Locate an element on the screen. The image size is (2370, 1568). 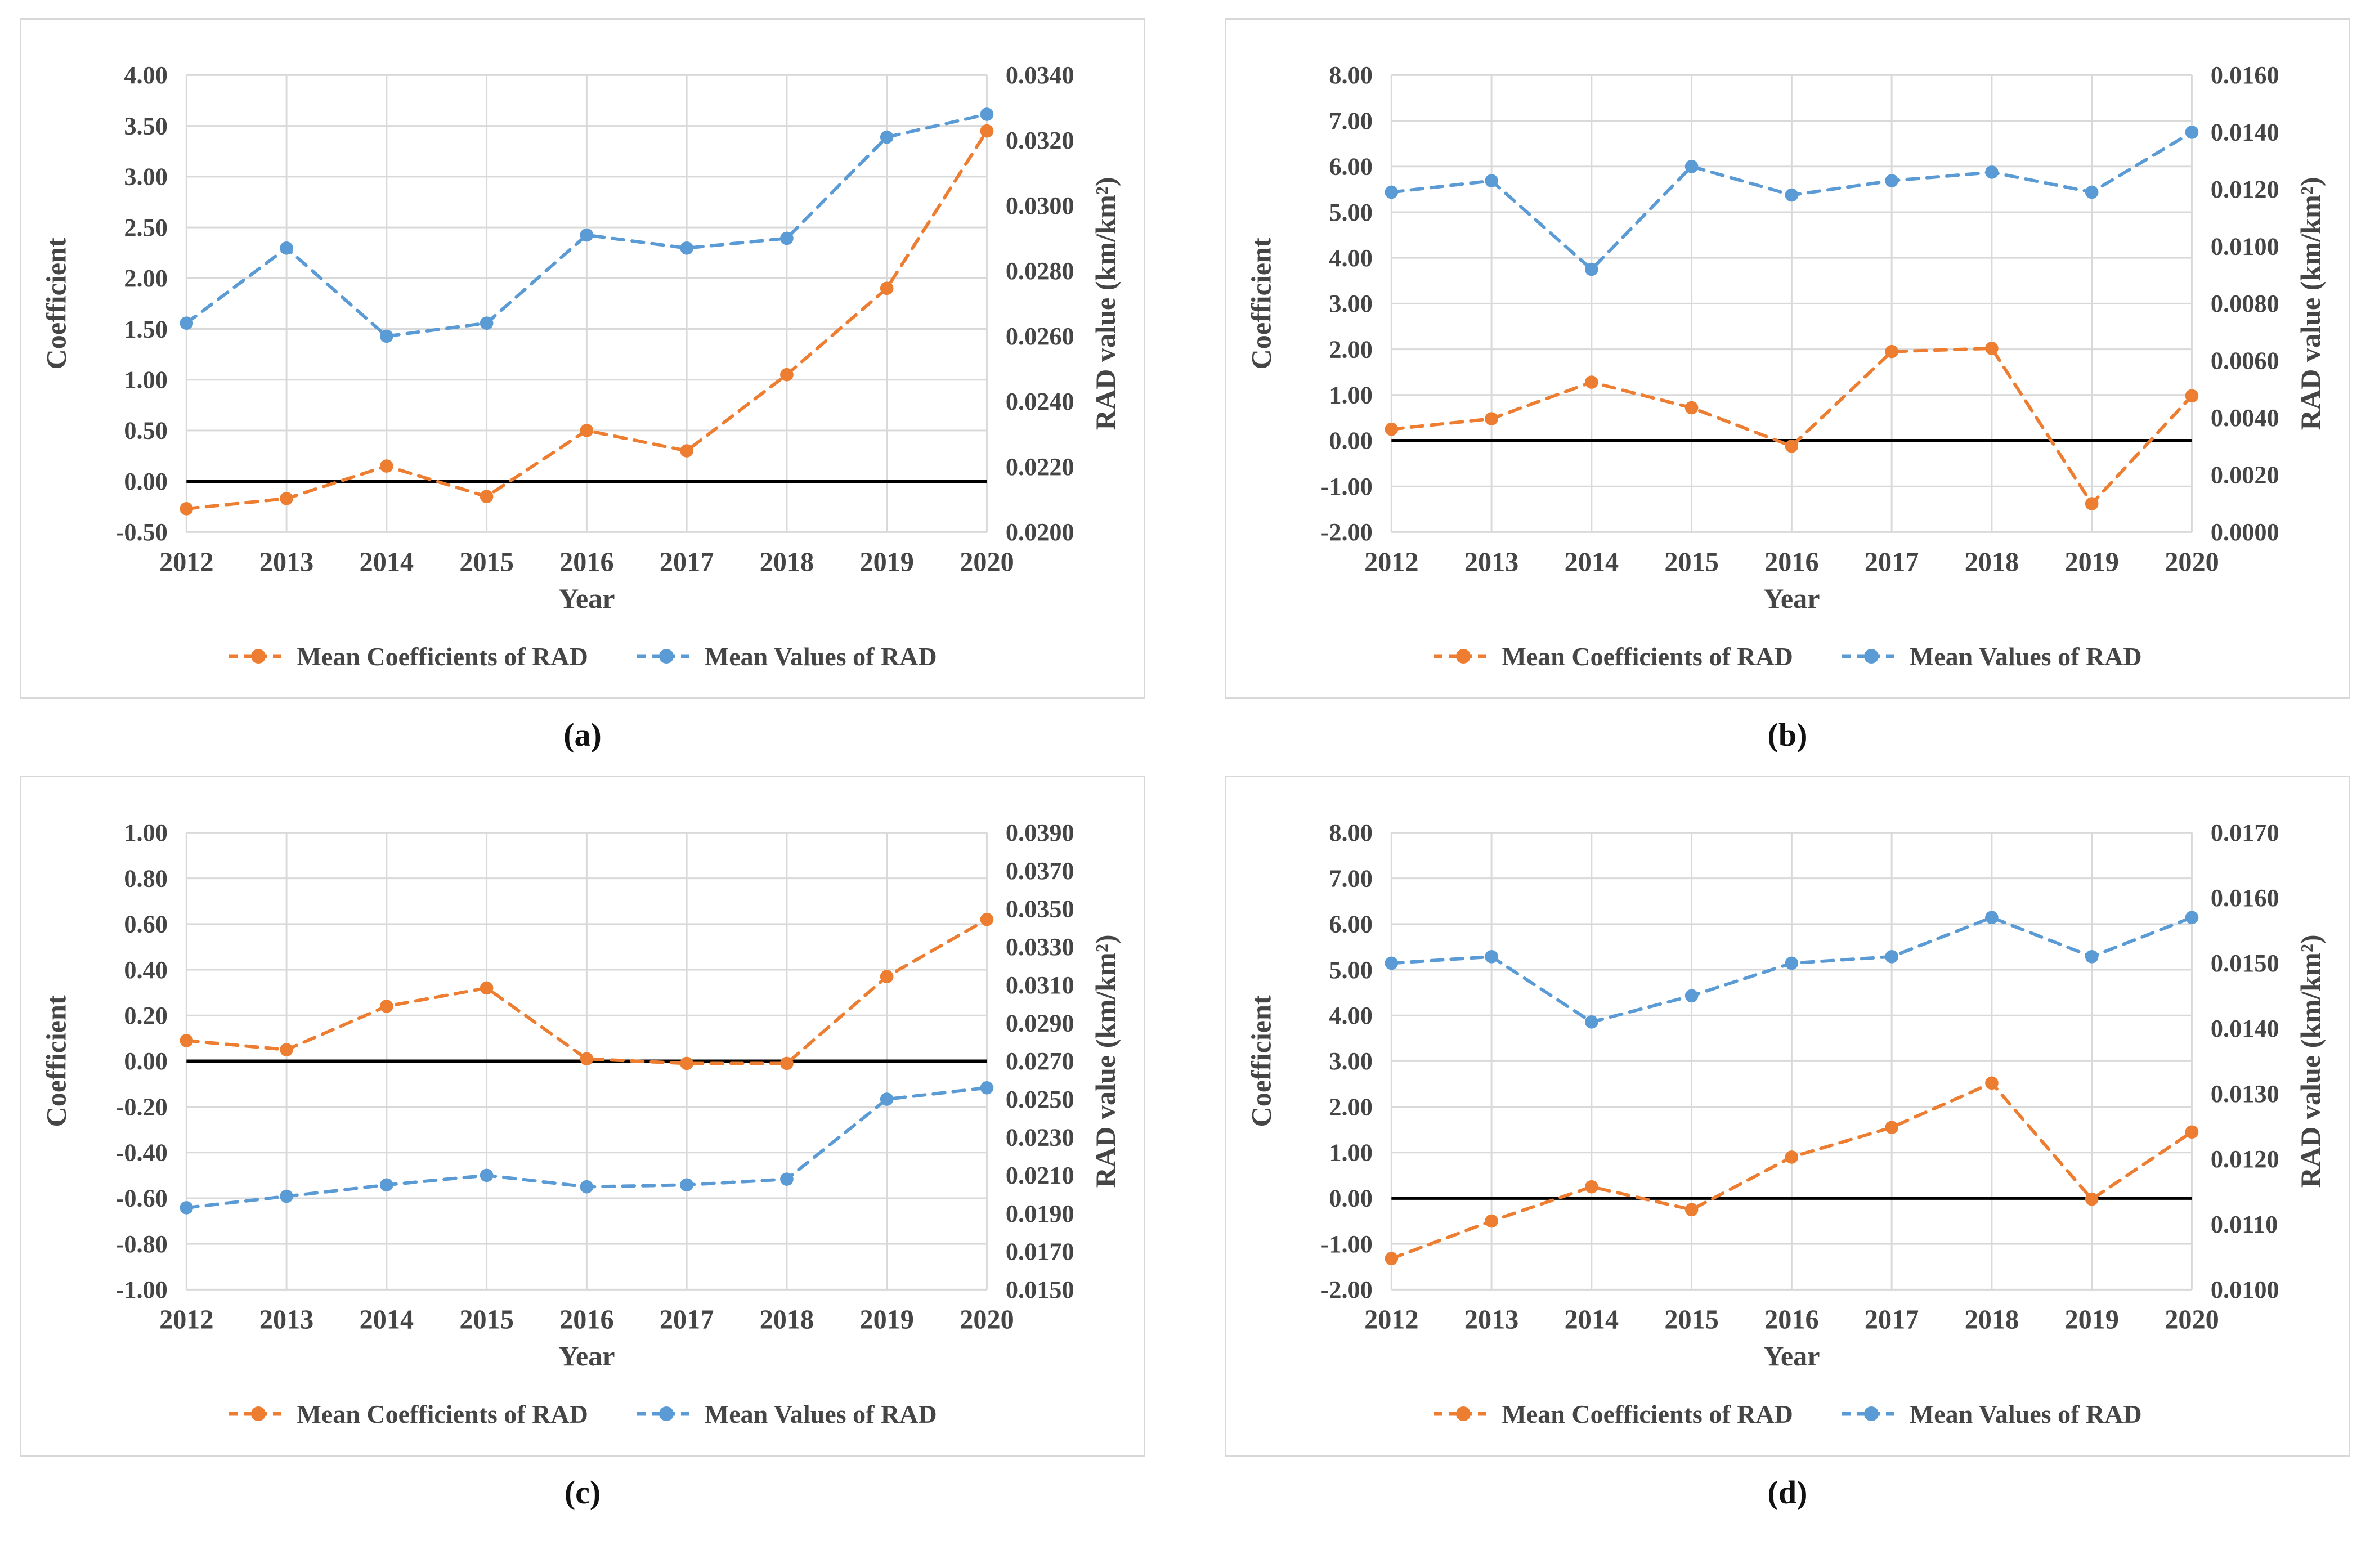
right-axis-tick-label: 0.0270 is located at coordinates (1040, 1061).